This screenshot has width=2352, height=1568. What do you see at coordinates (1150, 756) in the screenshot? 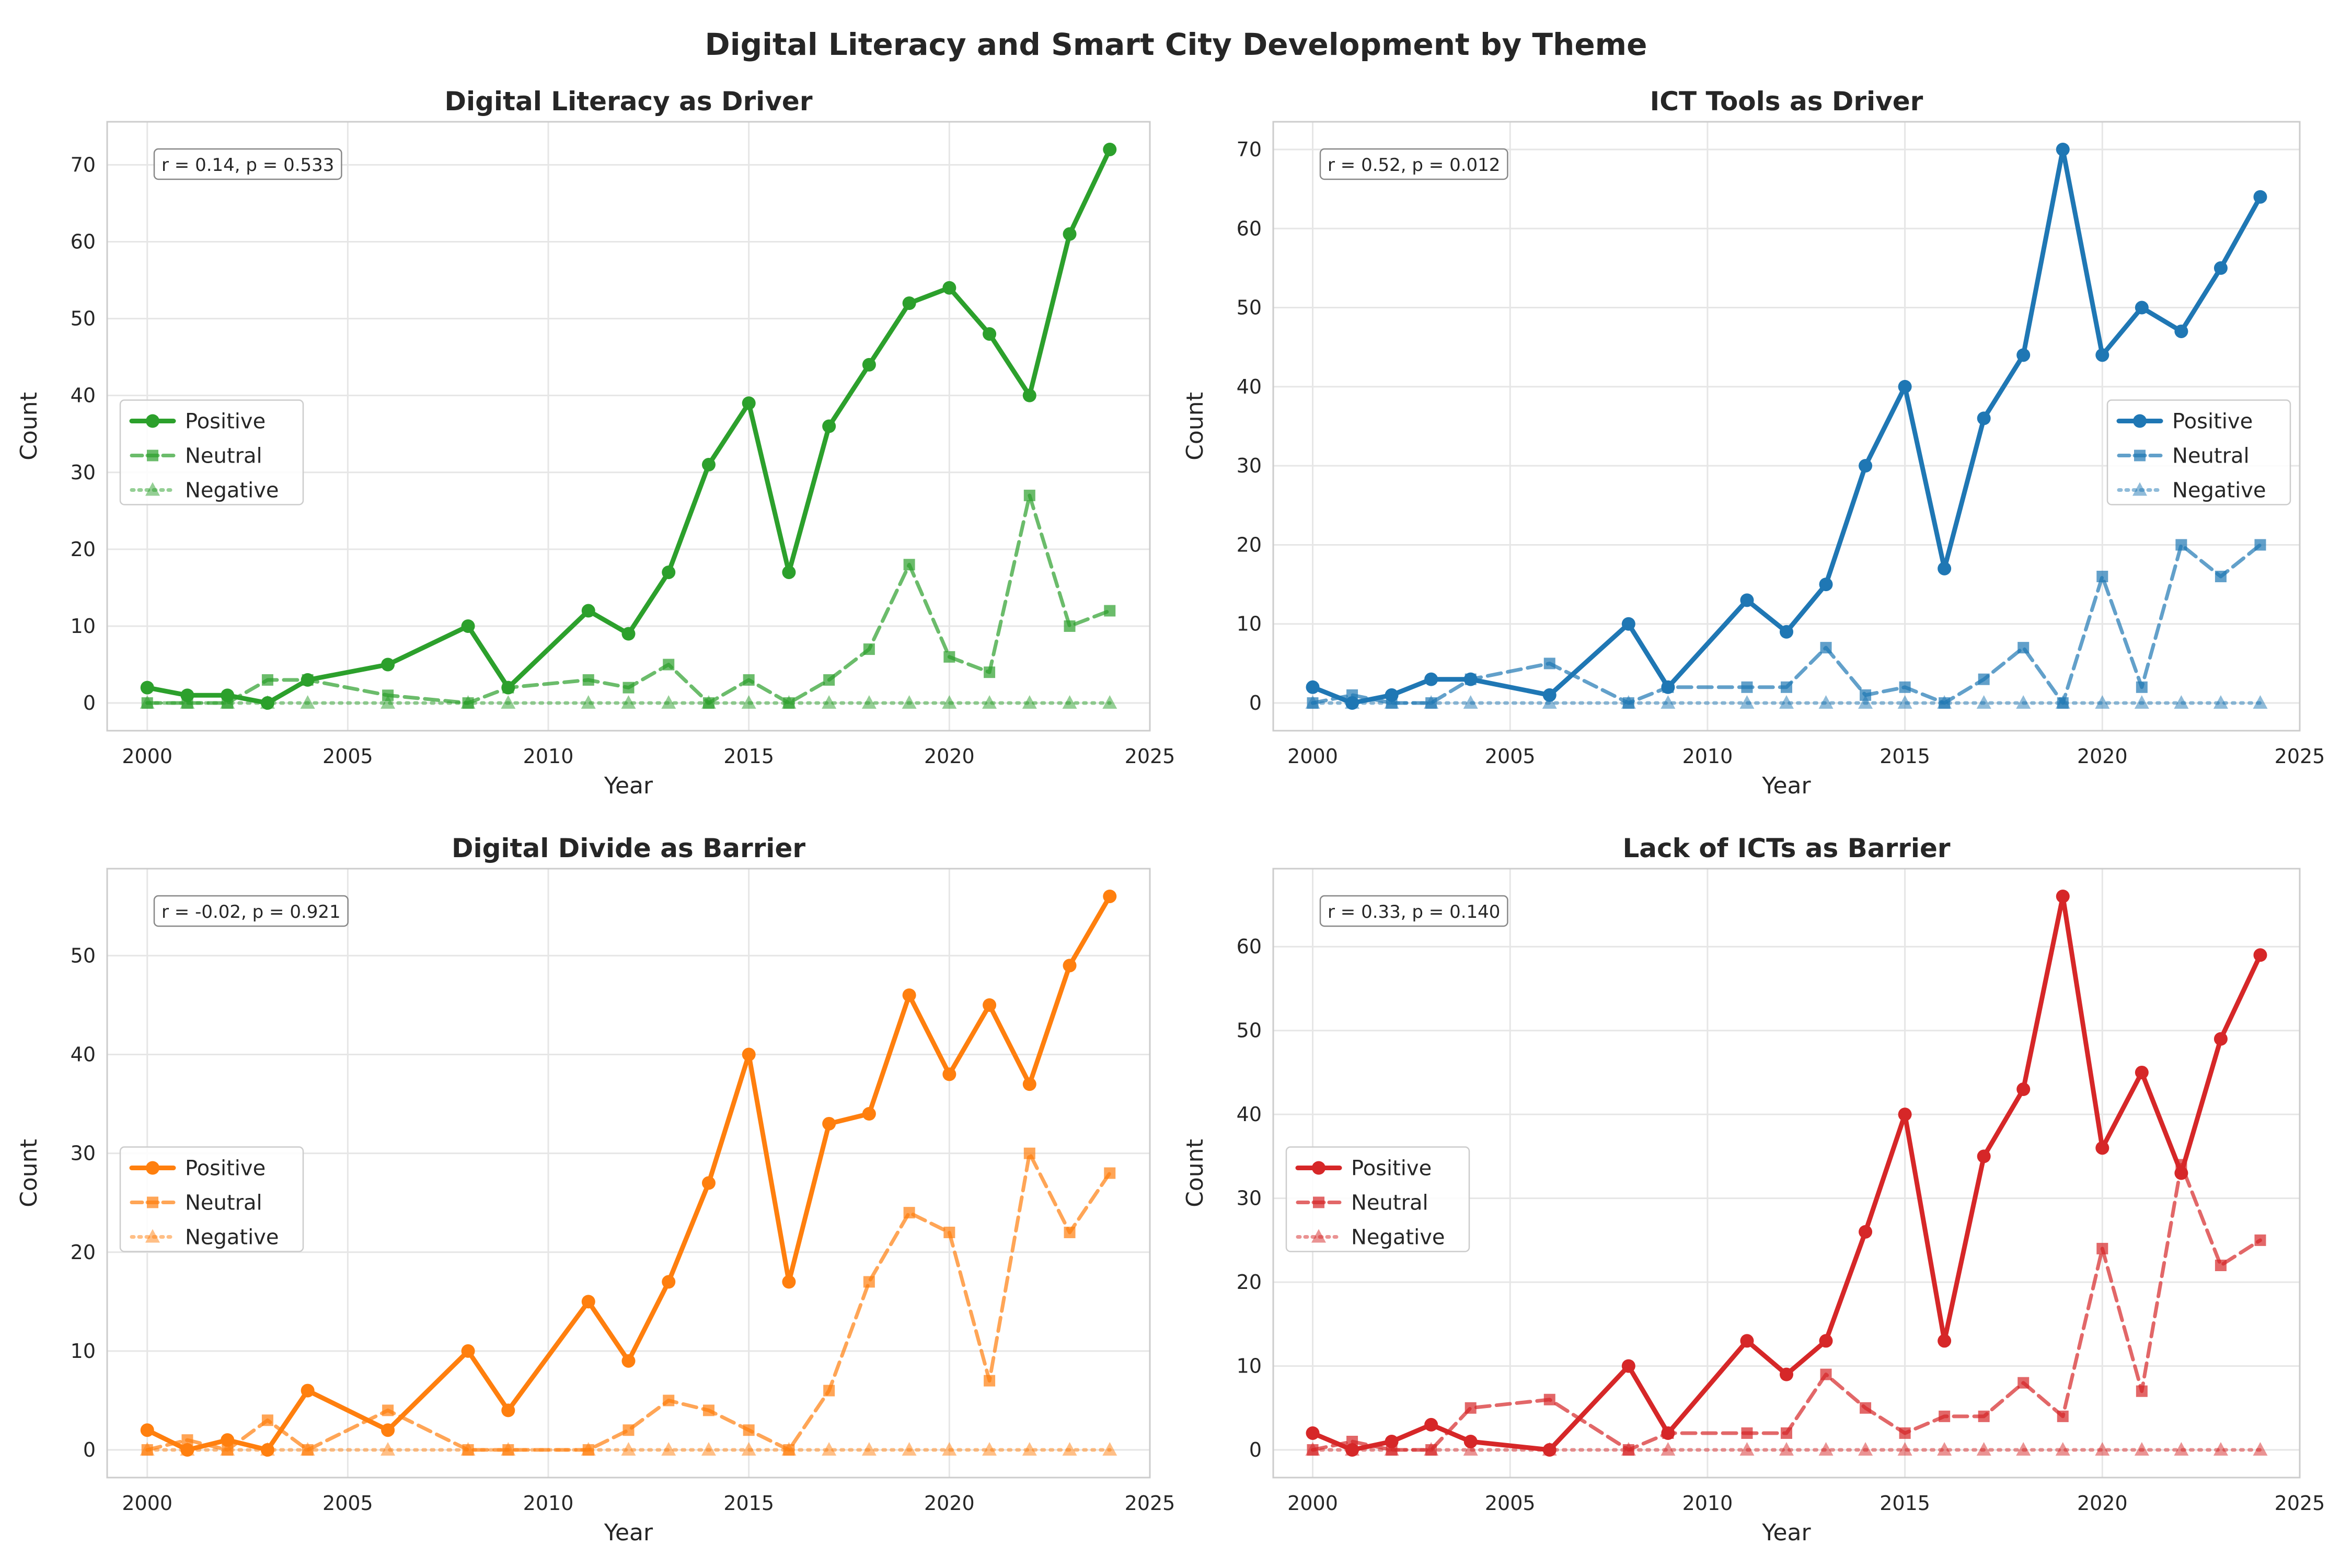
I see `x-tick-label: 2025` at bounding box center [1150, 756].